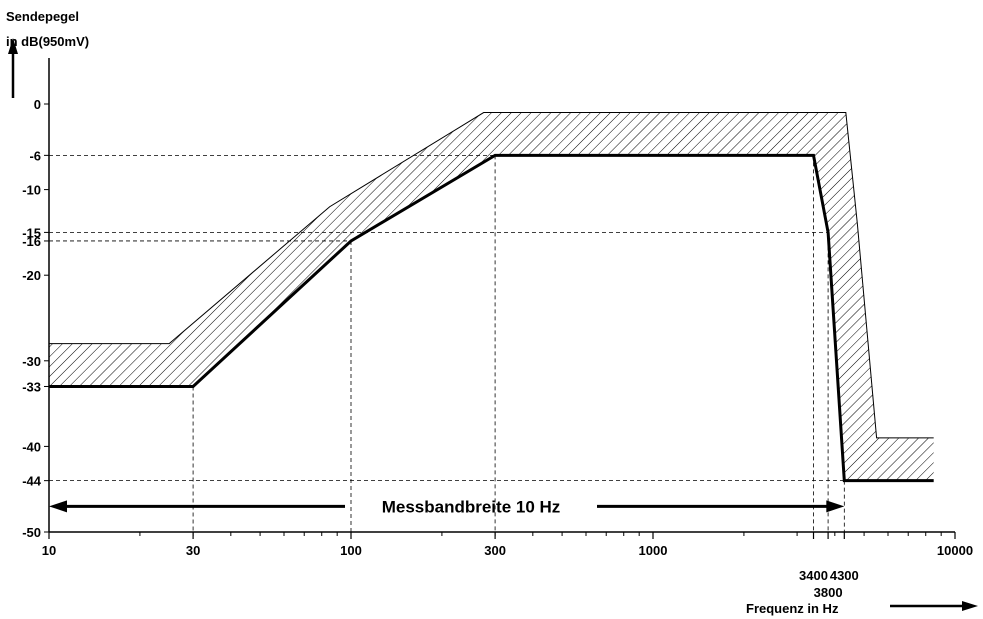  I want to click on x-tick-label: 4300, so click(844, 575).